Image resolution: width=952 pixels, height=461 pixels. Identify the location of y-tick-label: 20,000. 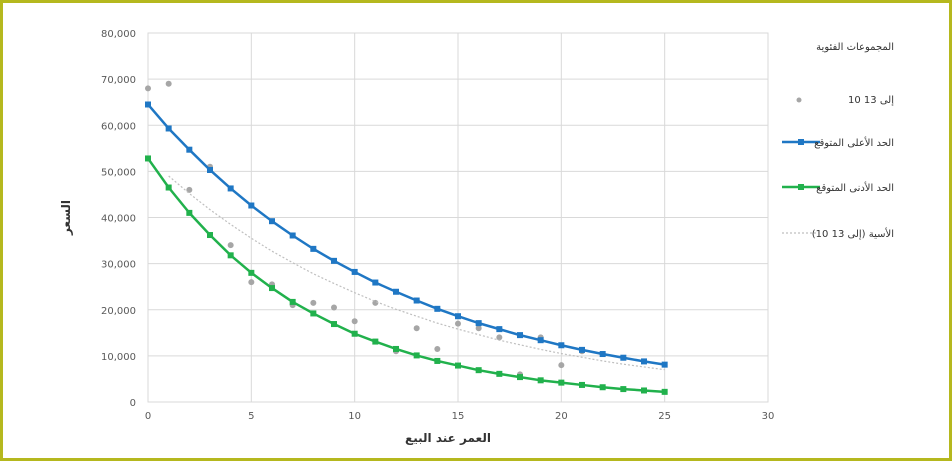
(118, 311).